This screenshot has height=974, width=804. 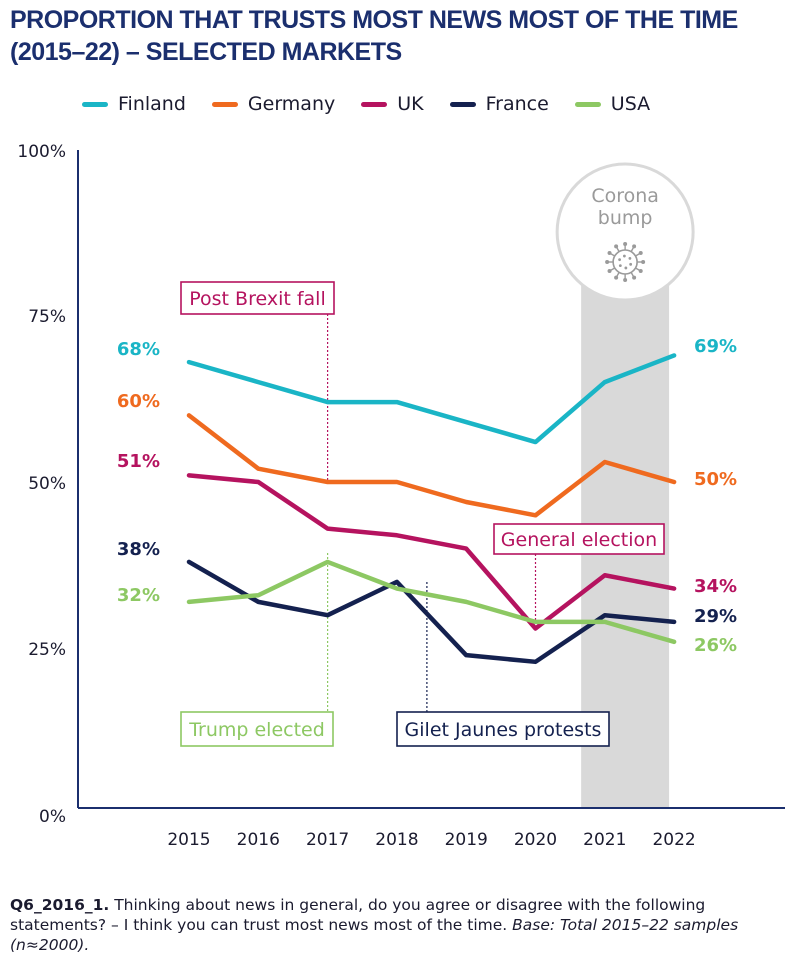 What do you see at coordinates (431, 465) in the screenshot?
I see `series-line-germany` at bounding box center [431, 465].